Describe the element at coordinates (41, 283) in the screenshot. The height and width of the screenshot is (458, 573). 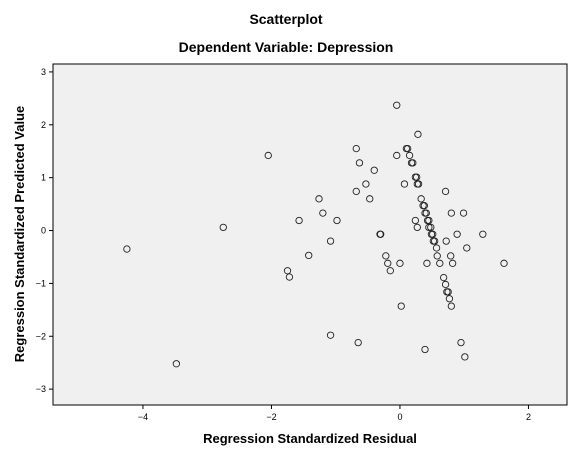
I see `y-tick-label: −1` at that location.